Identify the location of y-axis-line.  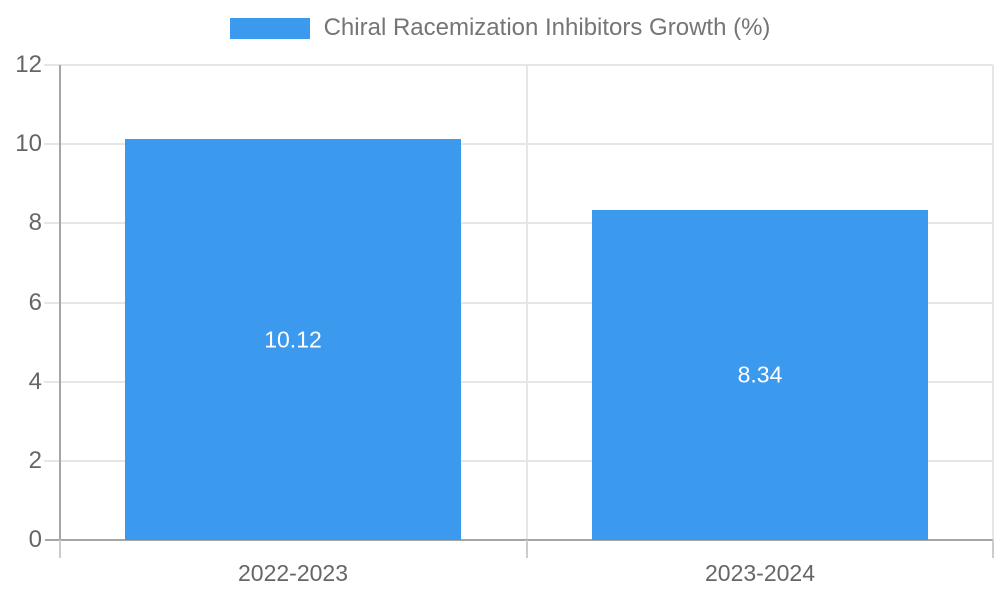
(60, 302).